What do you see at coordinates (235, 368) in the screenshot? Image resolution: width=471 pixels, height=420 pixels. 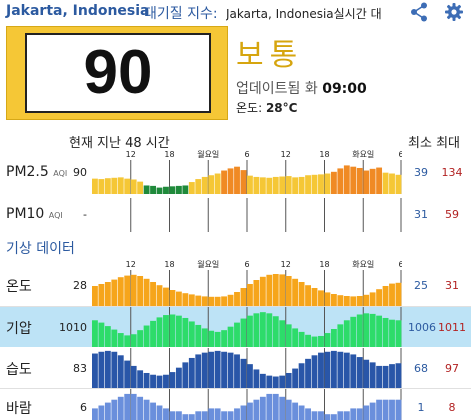 I see `humidity-row: 습도 83 68 97` at bounding box center [235, 368].